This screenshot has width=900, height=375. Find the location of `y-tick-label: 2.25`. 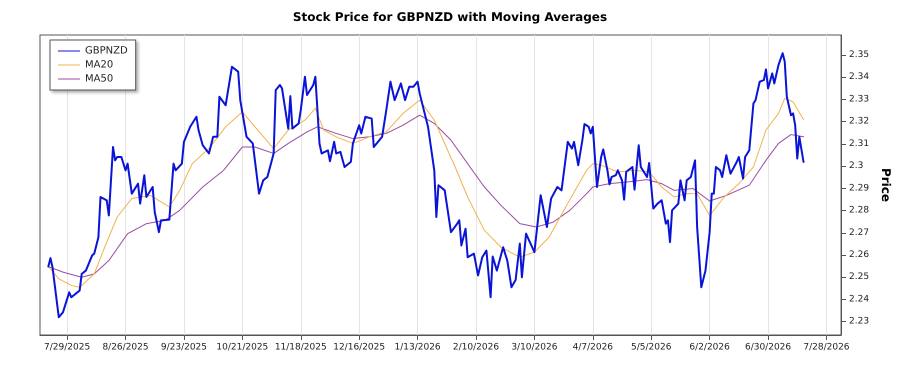

y-tick-label: 2.25 is located at coordinates (859, 277).